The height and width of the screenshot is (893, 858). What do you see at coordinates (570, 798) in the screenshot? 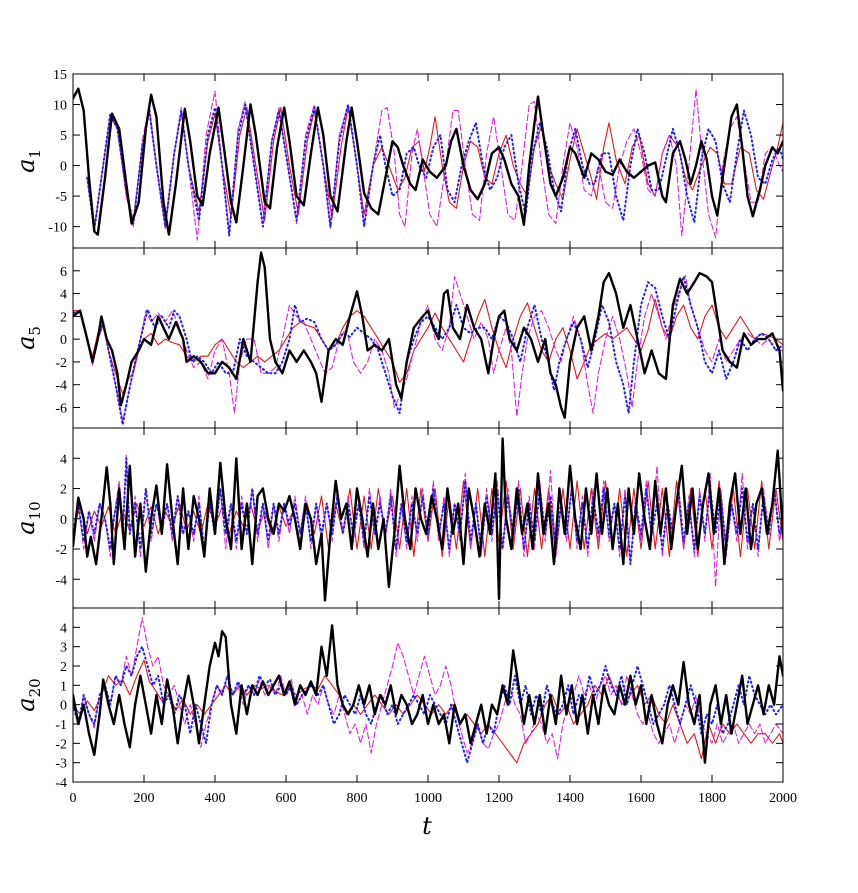
I see `x-tick-label: 1400` at bounding box center [570, 798].